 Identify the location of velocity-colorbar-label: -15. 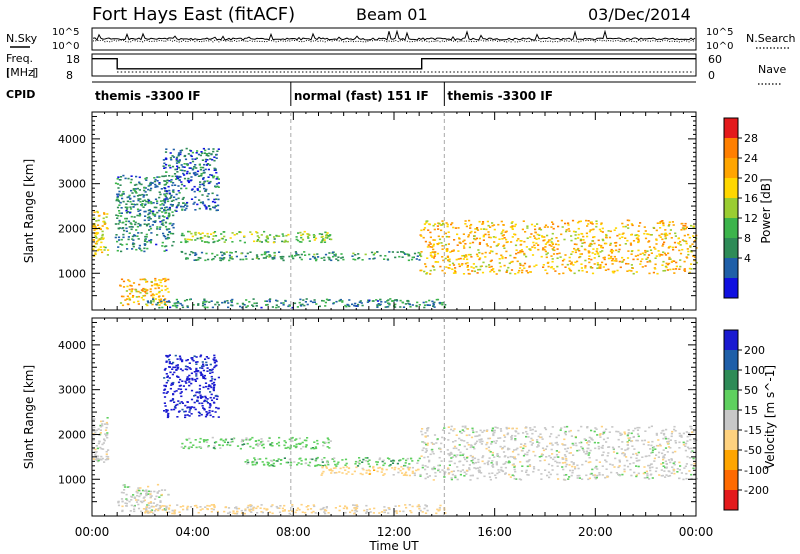
(753, 430).